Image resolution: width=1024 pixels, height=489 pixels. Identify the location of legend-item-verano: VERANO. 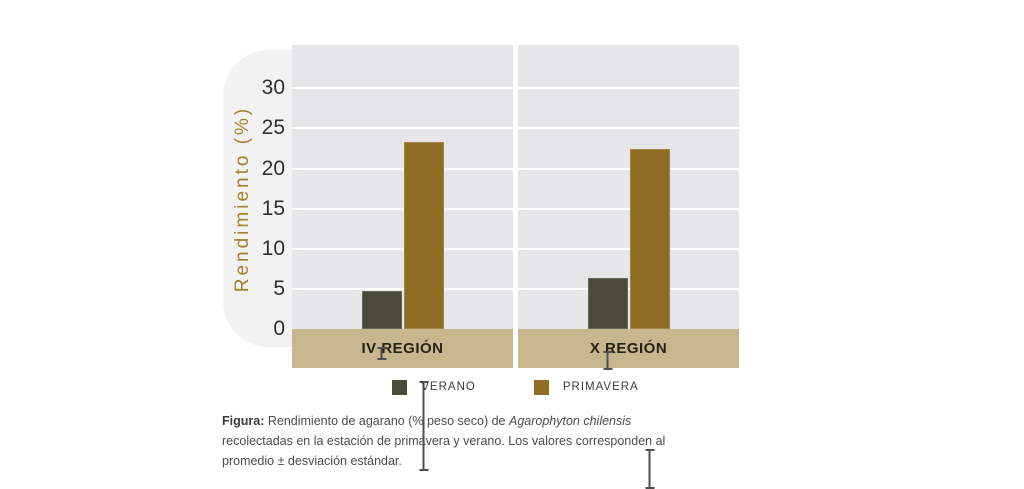
(434, 387).